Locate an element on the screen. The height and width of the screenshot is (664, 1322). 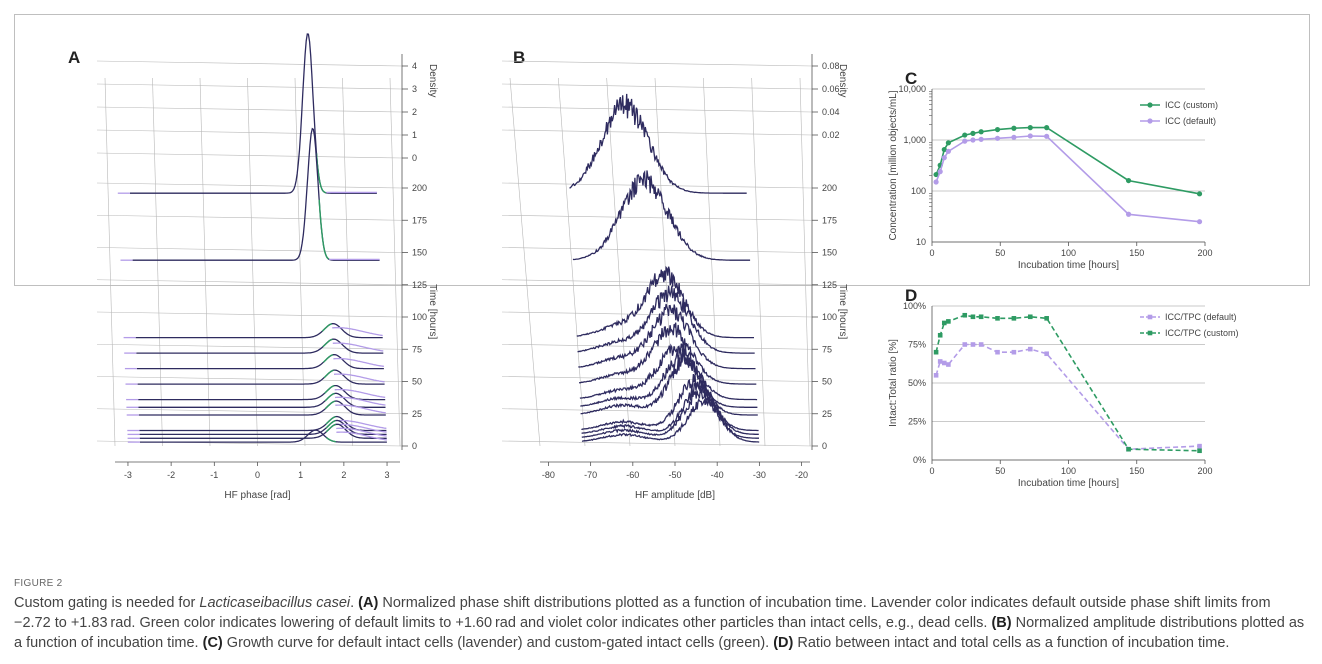
caption-title-pre: Custom gating is needed for is located at coordinates (107, 603).